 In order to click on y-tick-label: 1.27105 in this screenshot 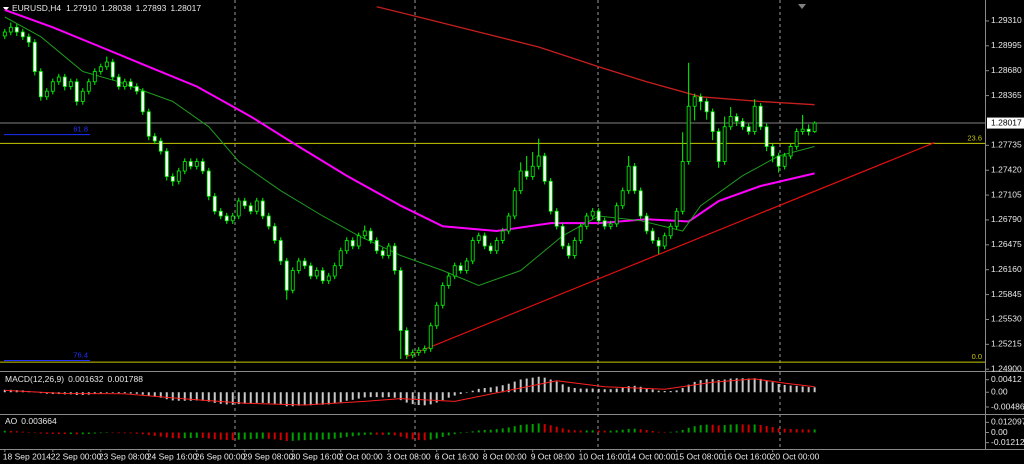, I will do `click(1006, 194)`.